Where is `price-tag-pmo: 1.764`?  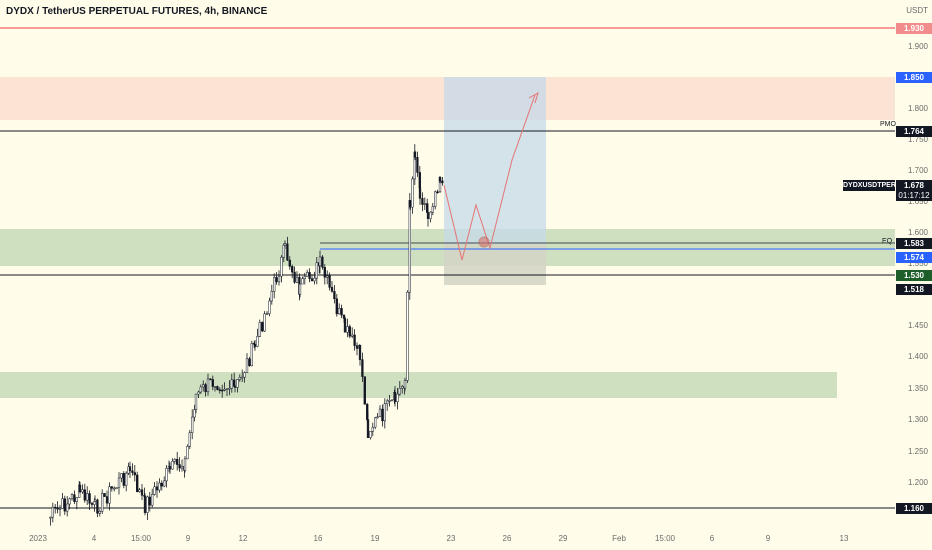 price-tag-pmo: 1.764 is located at coordinates (914, 131).